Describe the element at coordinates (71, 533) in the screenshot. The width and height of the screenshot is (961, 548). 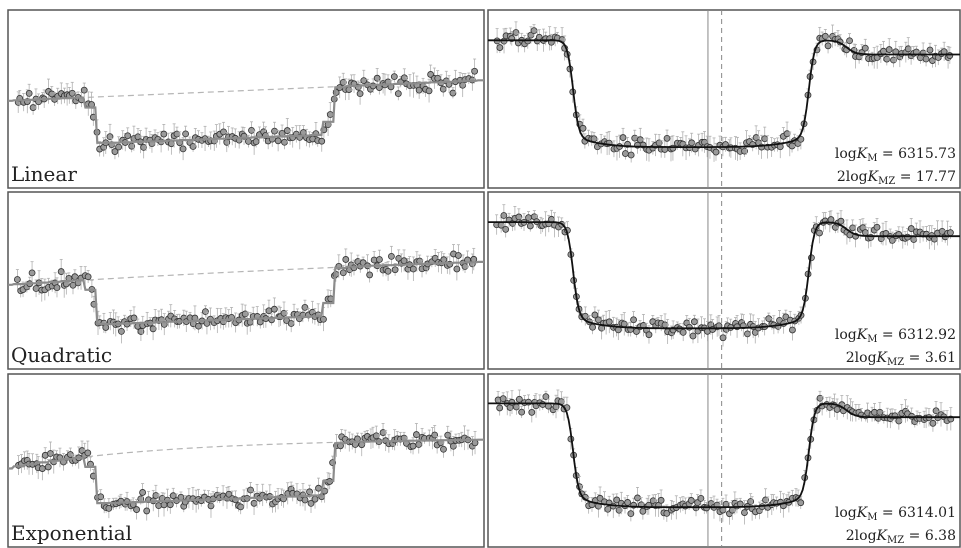
I see `model-label: Exponential` at that location.